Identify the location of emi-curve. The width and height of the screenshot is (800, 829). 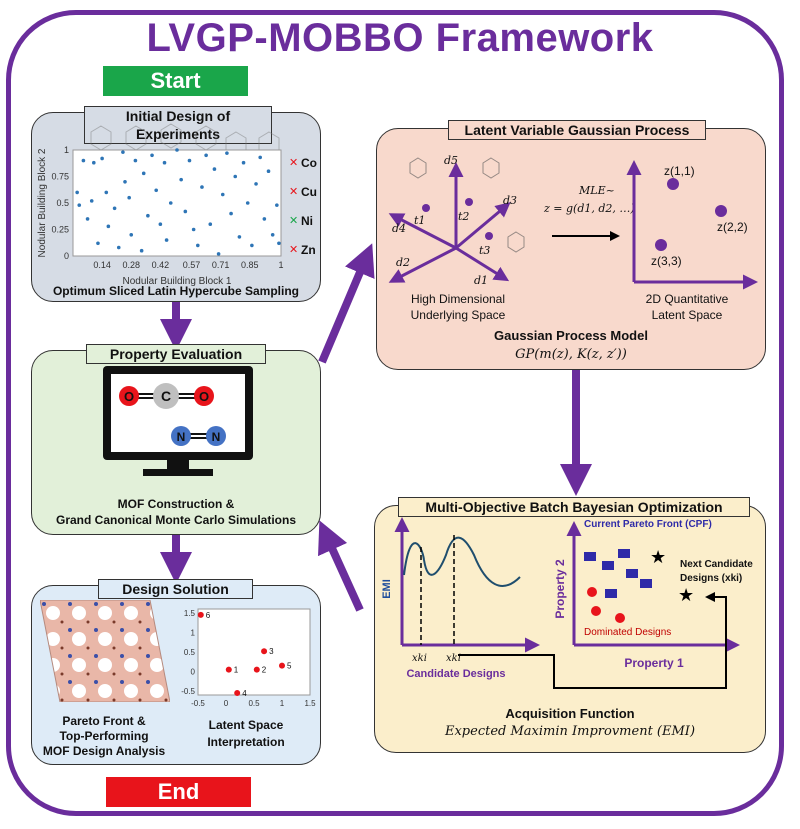
(462, 561).